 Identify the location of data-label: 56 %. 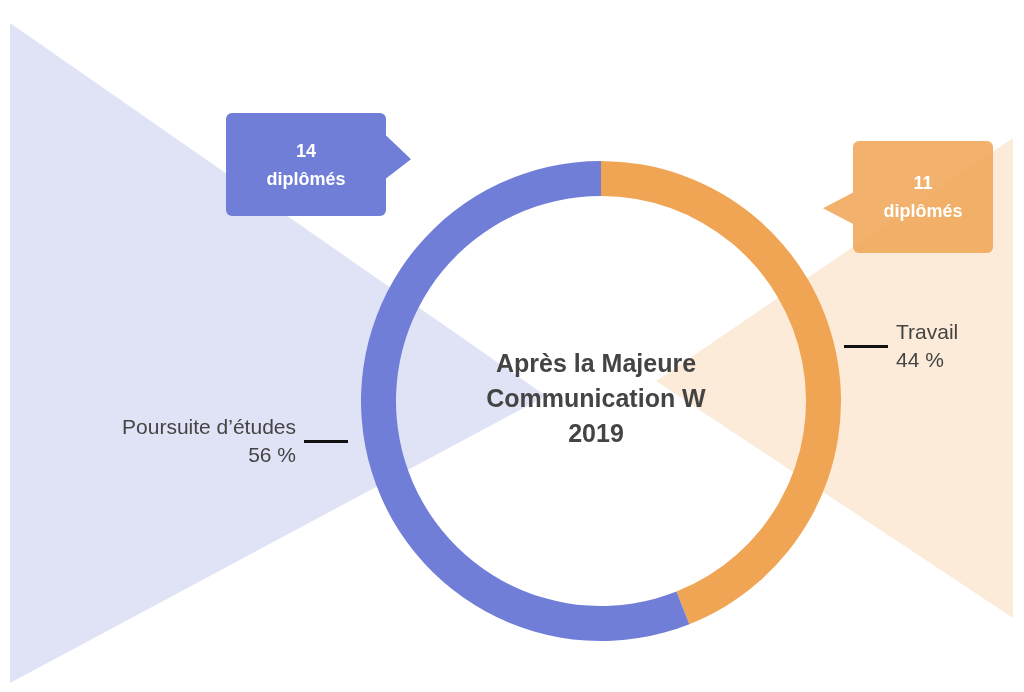
(271, 455).